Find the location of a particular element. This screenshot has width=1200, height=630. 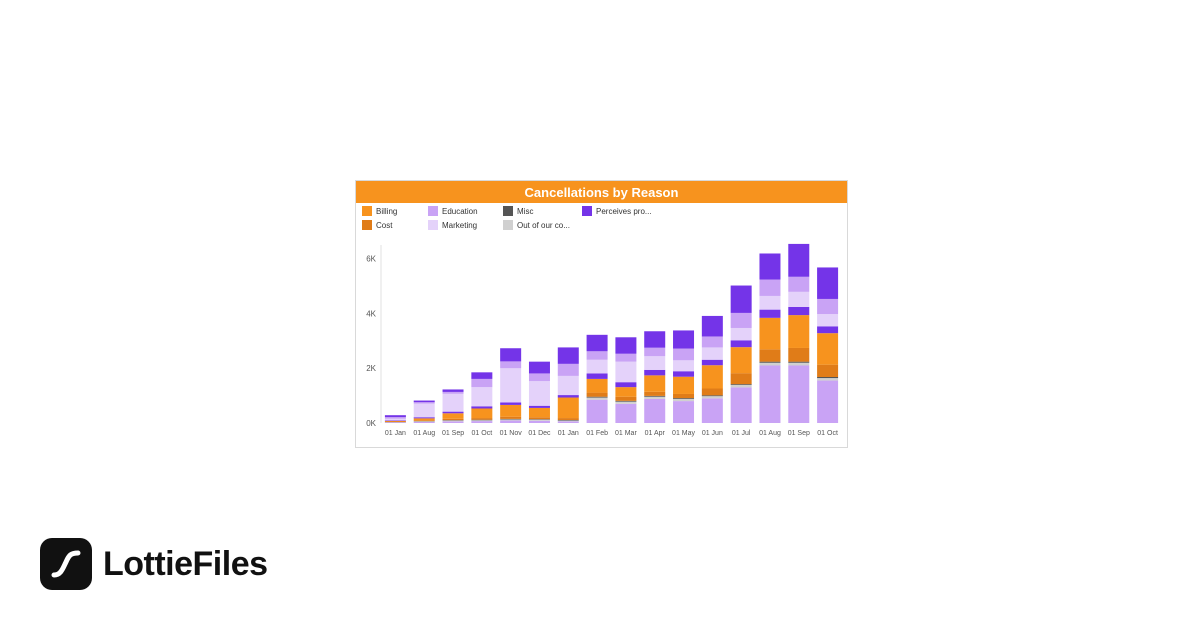

legend-item: Marketing is located at coordinates (452, 225).